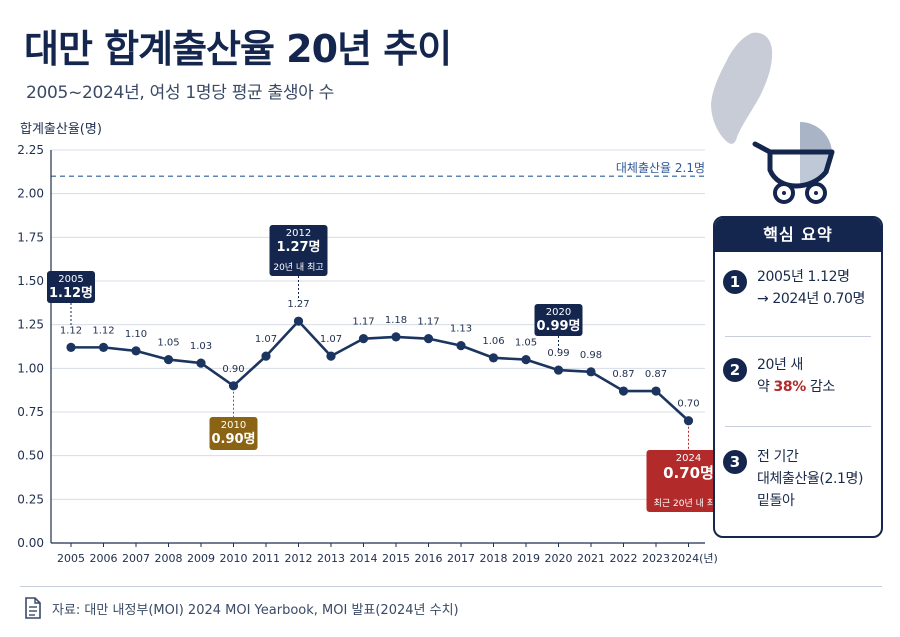 Image resolution: width=900 pixels, height=637 pixels. Describe the element at coordinates (233, 425) in the screenshot. I see `callout-year: 2010` at that location.